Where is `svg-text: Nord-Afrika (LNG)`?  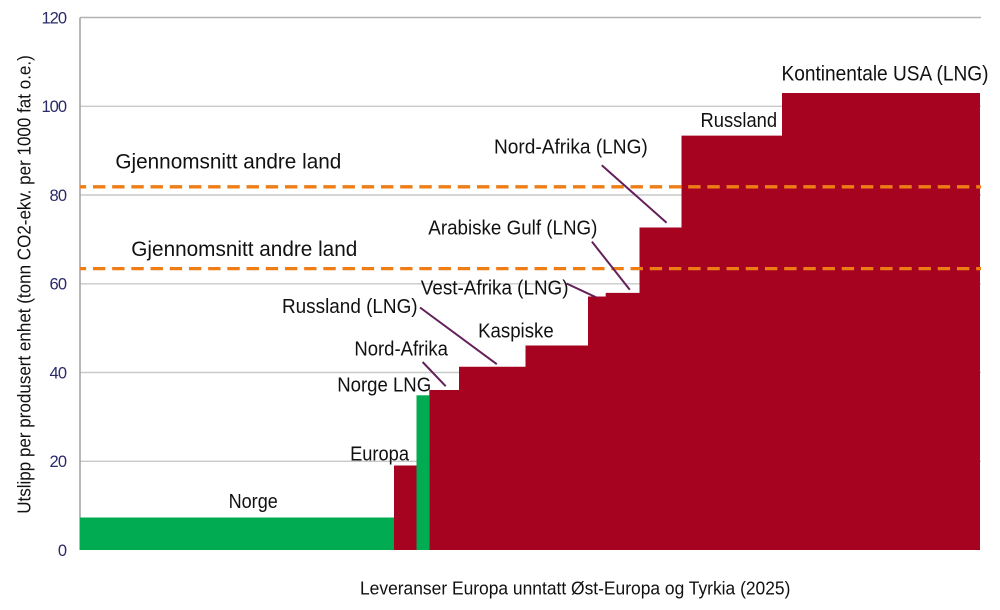
svg-text: Nord-Afrika (LNG) is located at coordinates (571, 148).